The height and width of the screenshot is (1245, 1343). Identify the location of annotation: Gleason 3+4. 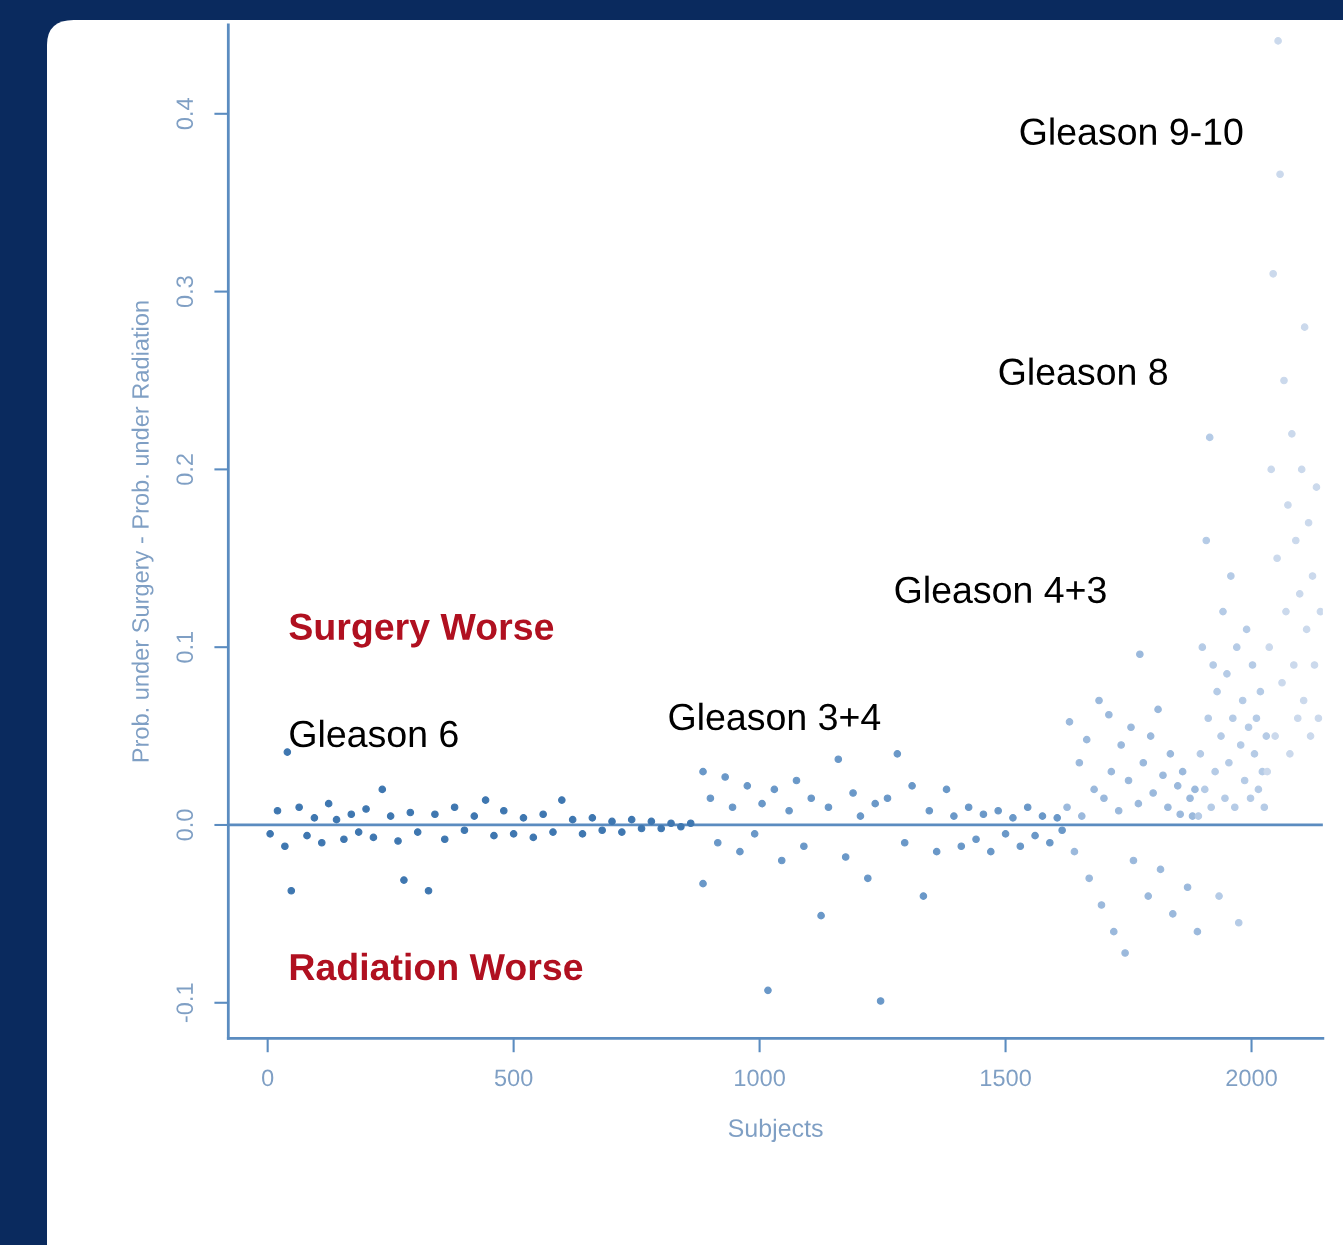
(775, 716).